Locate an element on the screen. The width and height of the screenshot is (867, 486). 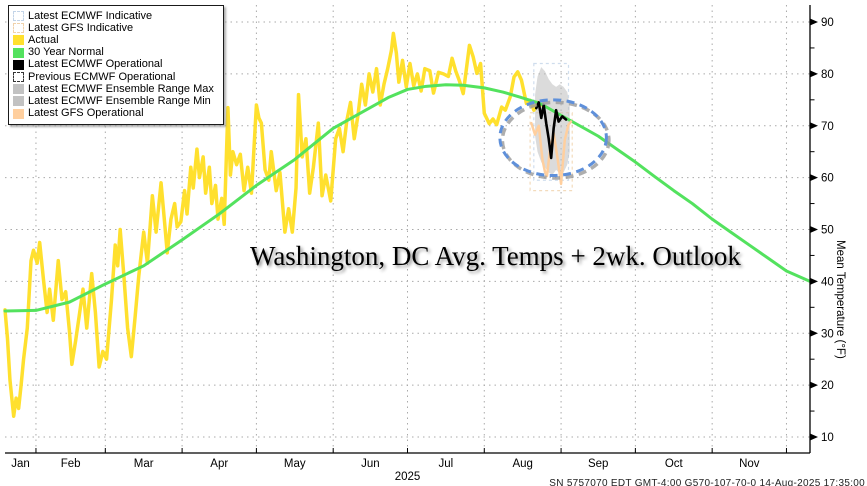
chart-title: Washington, DC Avg. Temps + 2wk. Outlook is located at coordinates (495, 256).